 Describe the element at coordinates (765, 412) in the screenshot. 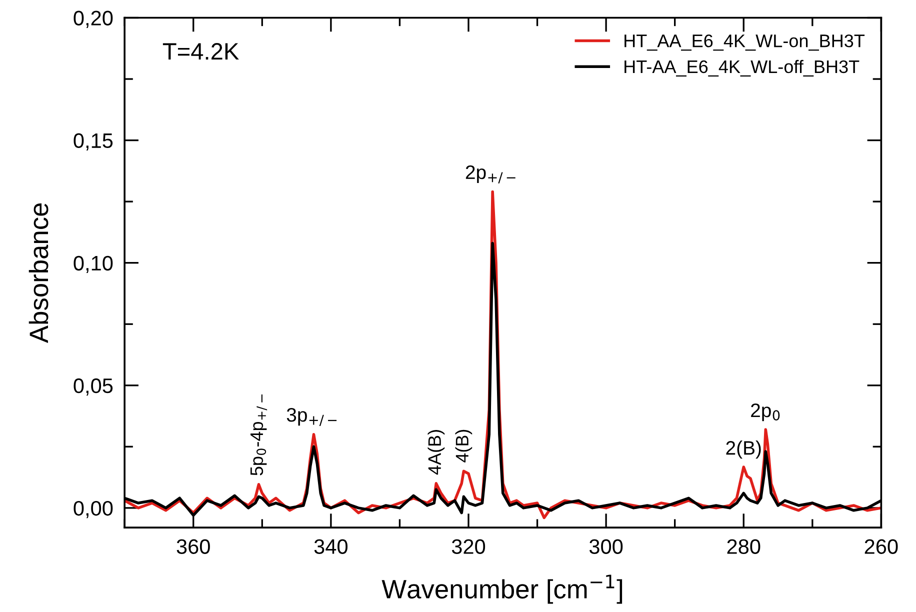

I see `annotation: 2p$_{0}$` at that location.